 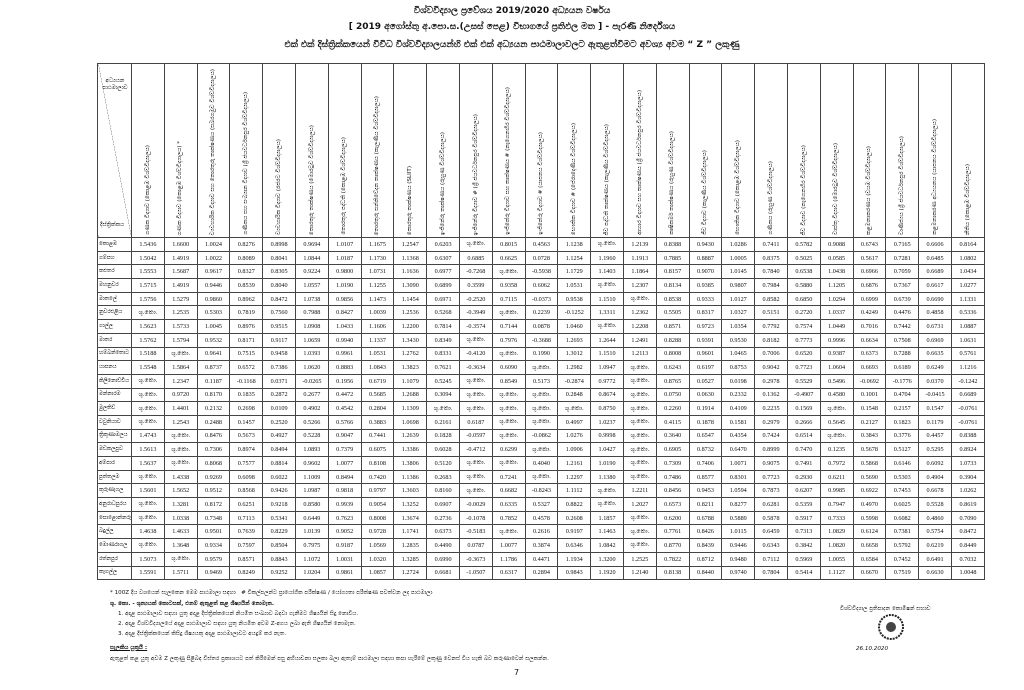 I want to click on cell: 1.0738, so click(x=311, y=299).